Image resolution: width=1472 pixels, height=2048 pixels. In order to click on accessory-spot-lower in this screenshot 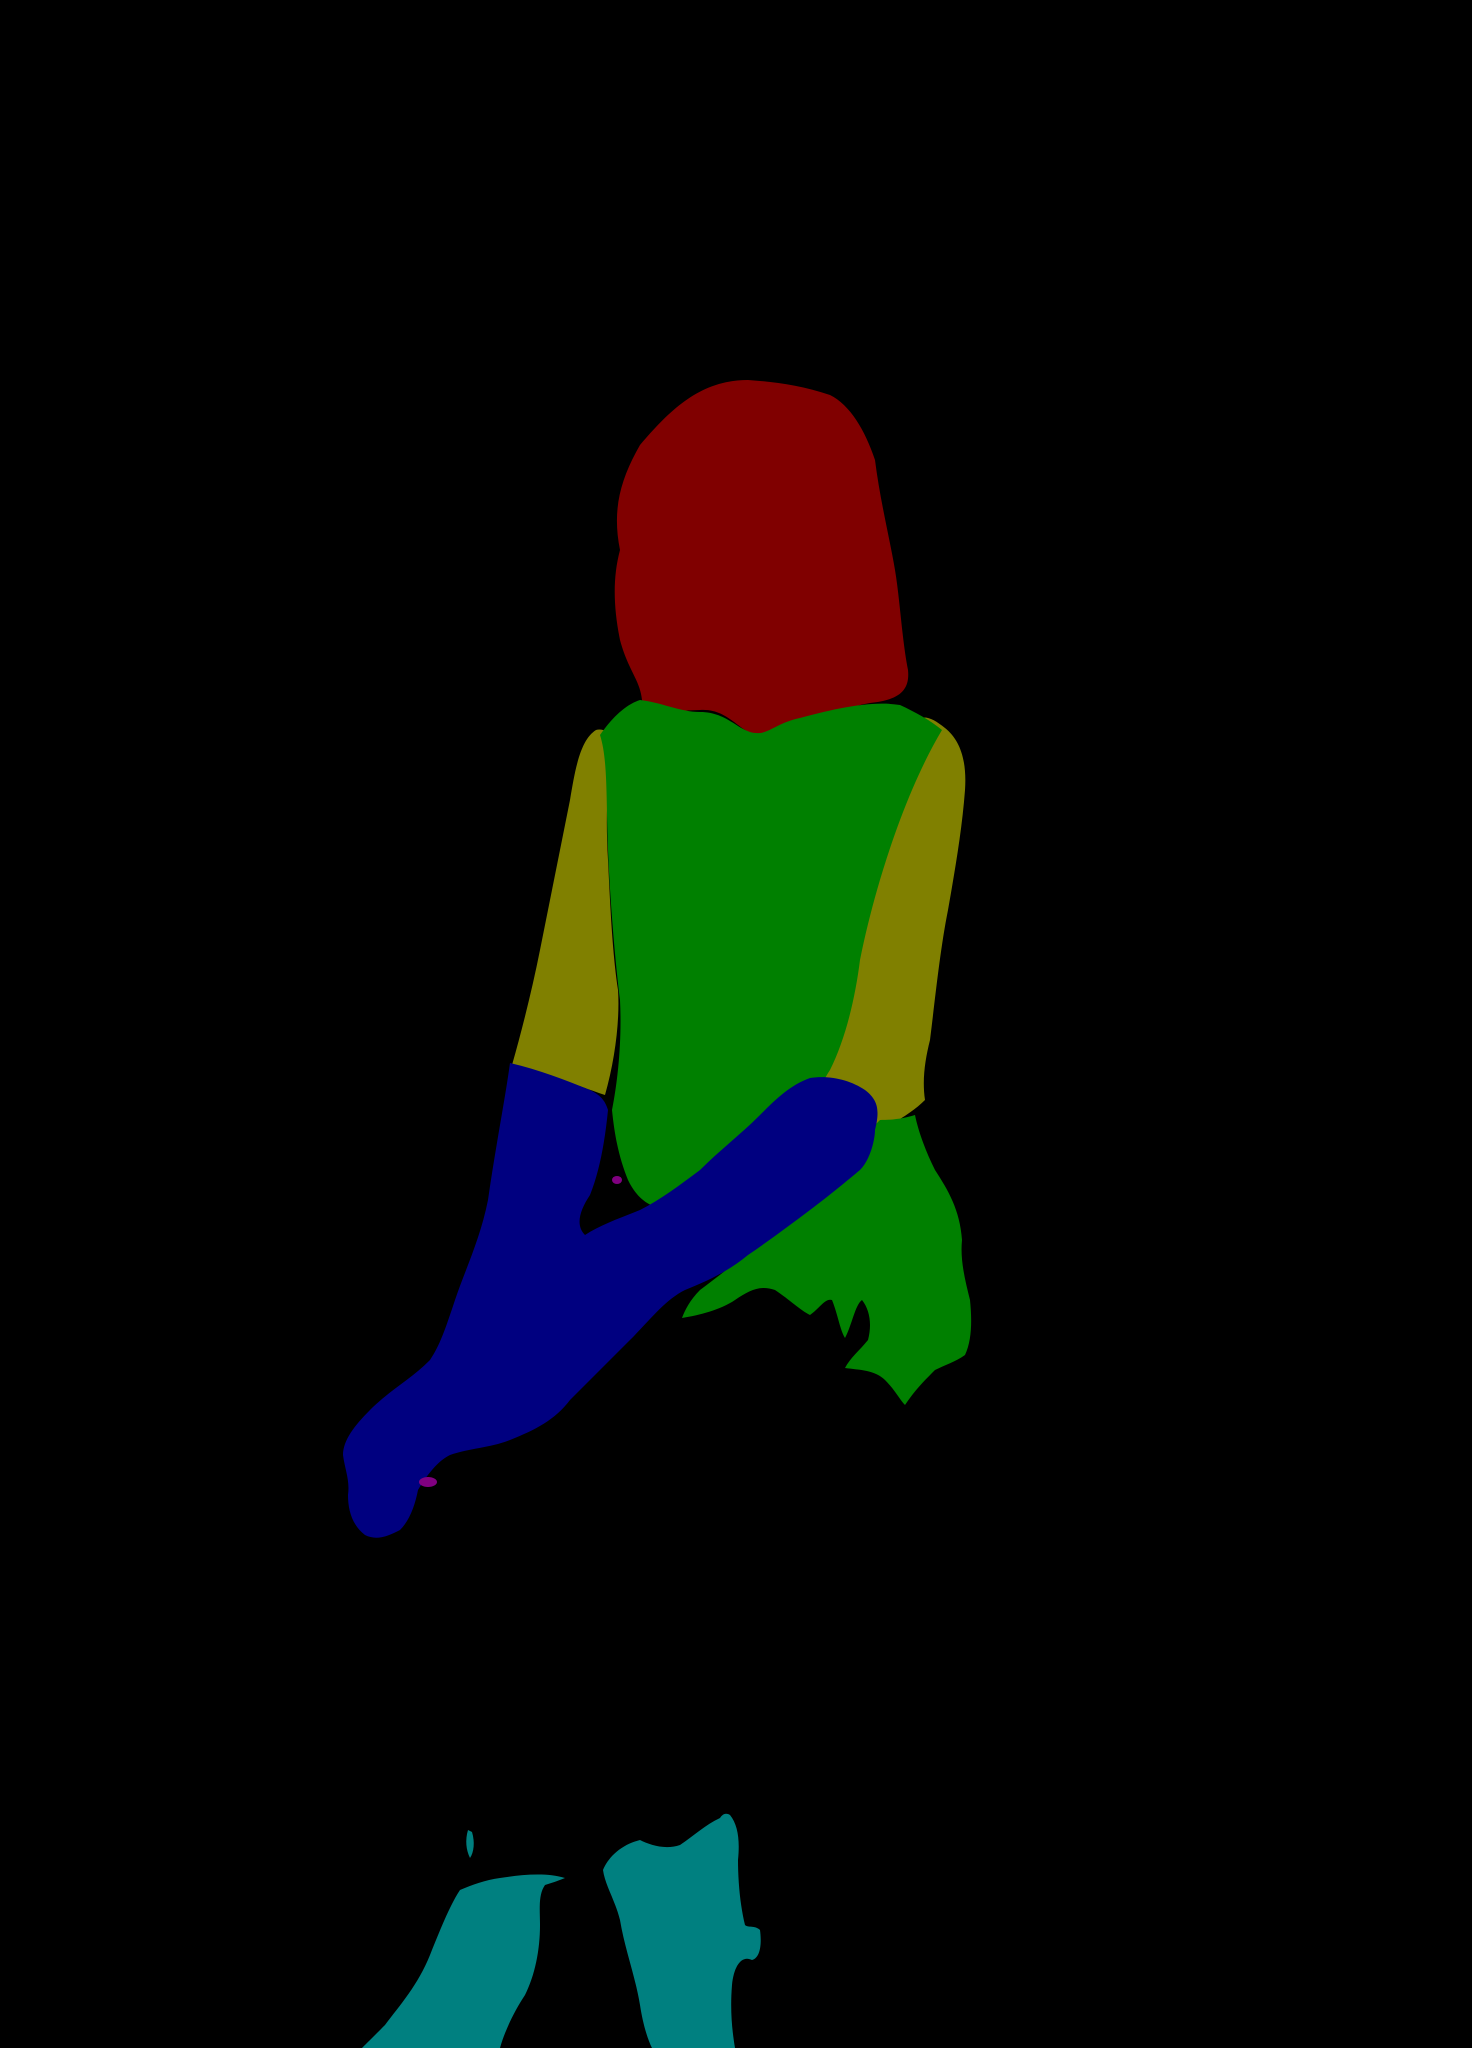, I will do `click(428, 1482)`.